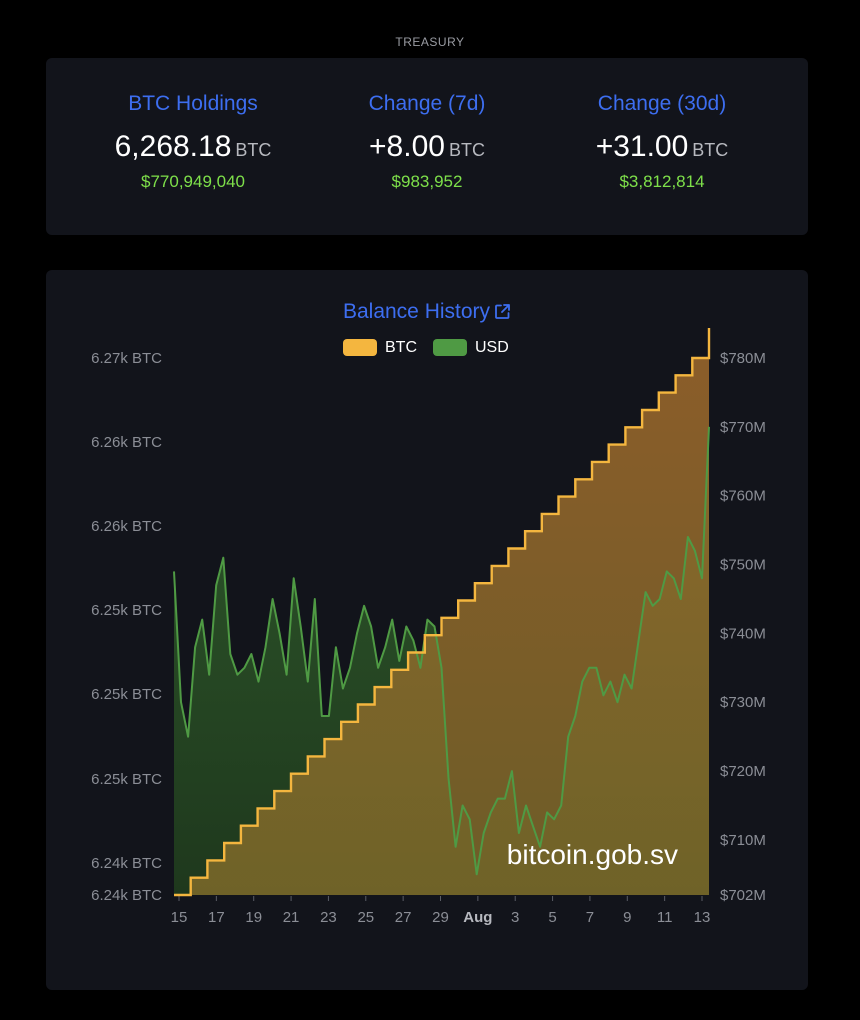 Image resolution: width=860 pixels, height=1020 pixels. I want to click on y-right-tick-label: $720M, so click(743, 771).